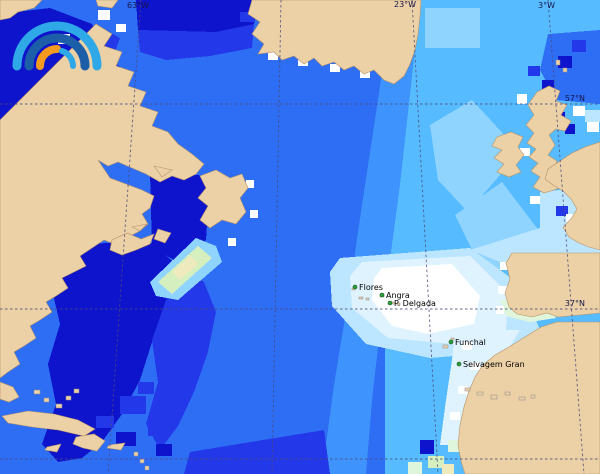  What do you see at coordinates (67, 58) in the screenshot?
I see `logo-small-arc` at bounding box center [67, 58].